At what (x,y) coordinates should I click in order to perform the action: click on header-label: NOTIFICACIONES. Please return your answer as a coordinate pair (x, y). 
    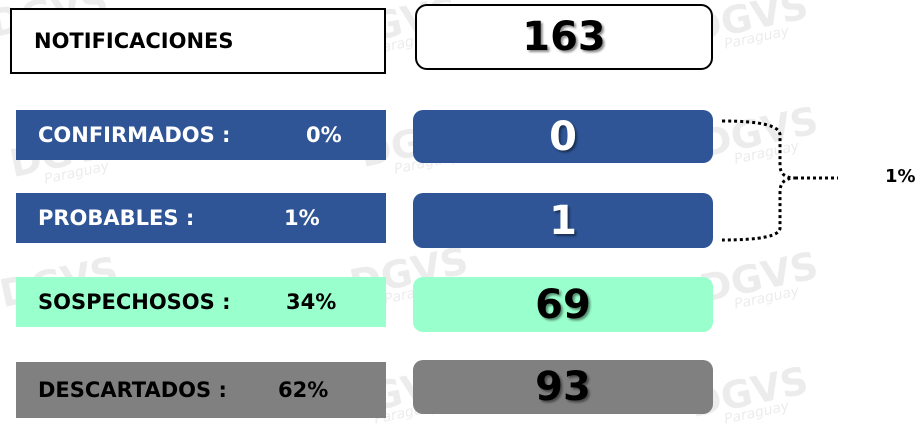
    Looking at the image, I should click on (198, 41).